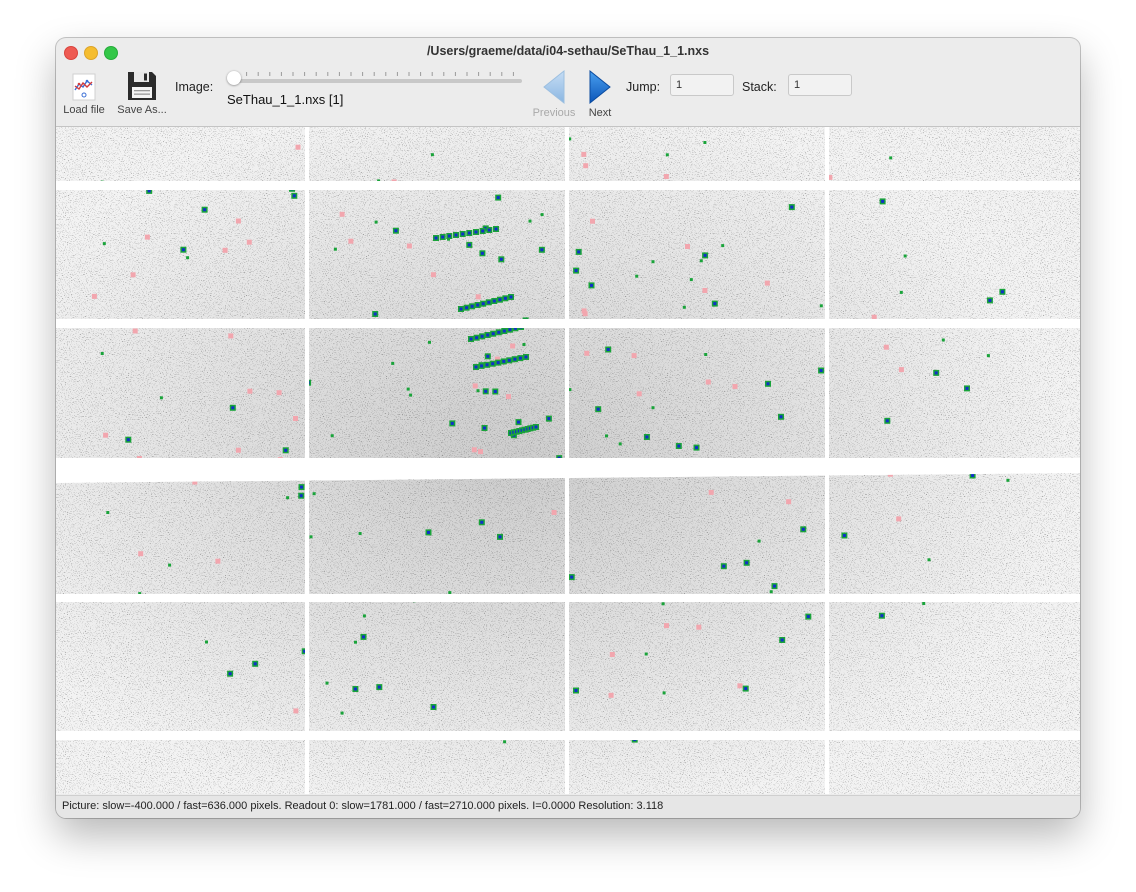 The height and width of the screenshot is (892, 1136). Describe the element at coordinates (554, 113) in the screenshot. I see `previous-label: Previous` at that location.